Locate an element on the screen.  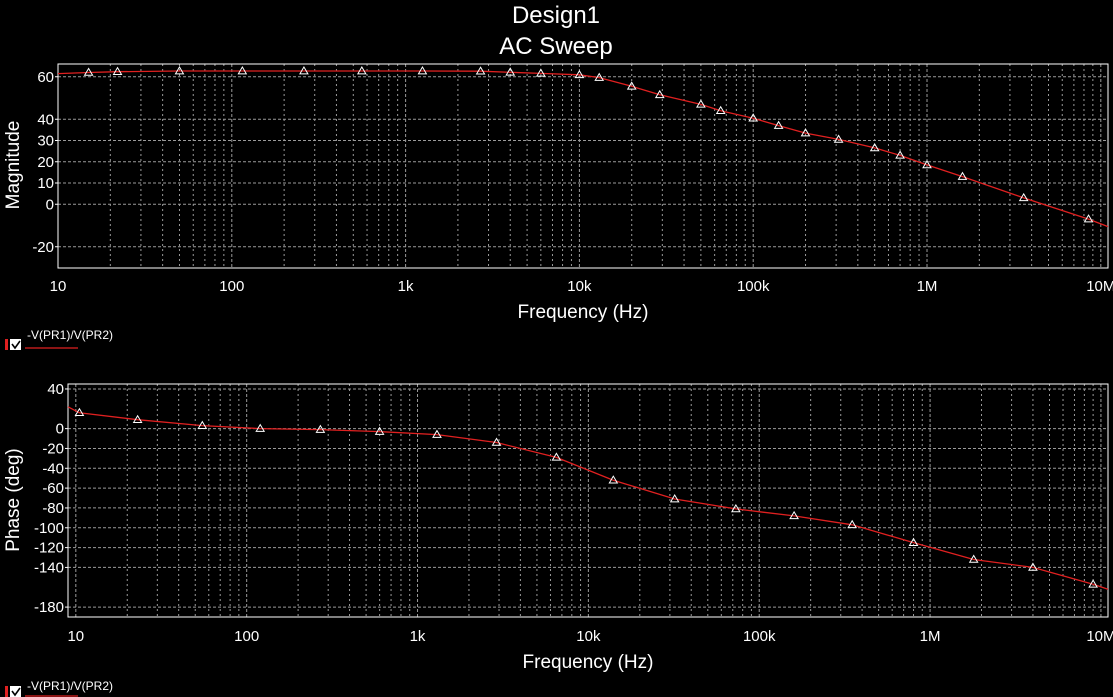
y-tick-label: -60 is located at coordinates (53, 488).